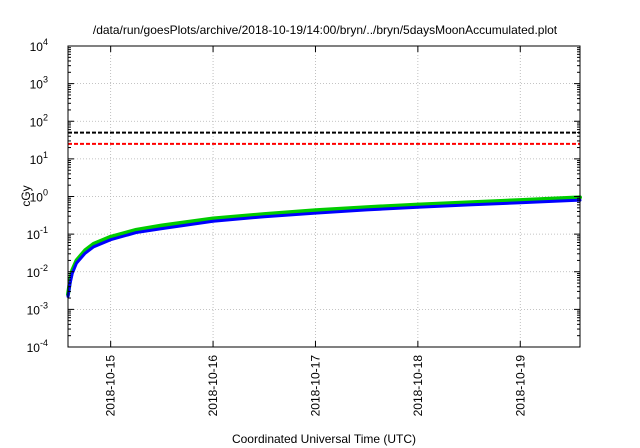 The image size is (640, 448). Describe the element at coordinates (324, 439) in the screenshot. I see `x-axis-label: Coordinated Universal Time (UTC)` at that location.